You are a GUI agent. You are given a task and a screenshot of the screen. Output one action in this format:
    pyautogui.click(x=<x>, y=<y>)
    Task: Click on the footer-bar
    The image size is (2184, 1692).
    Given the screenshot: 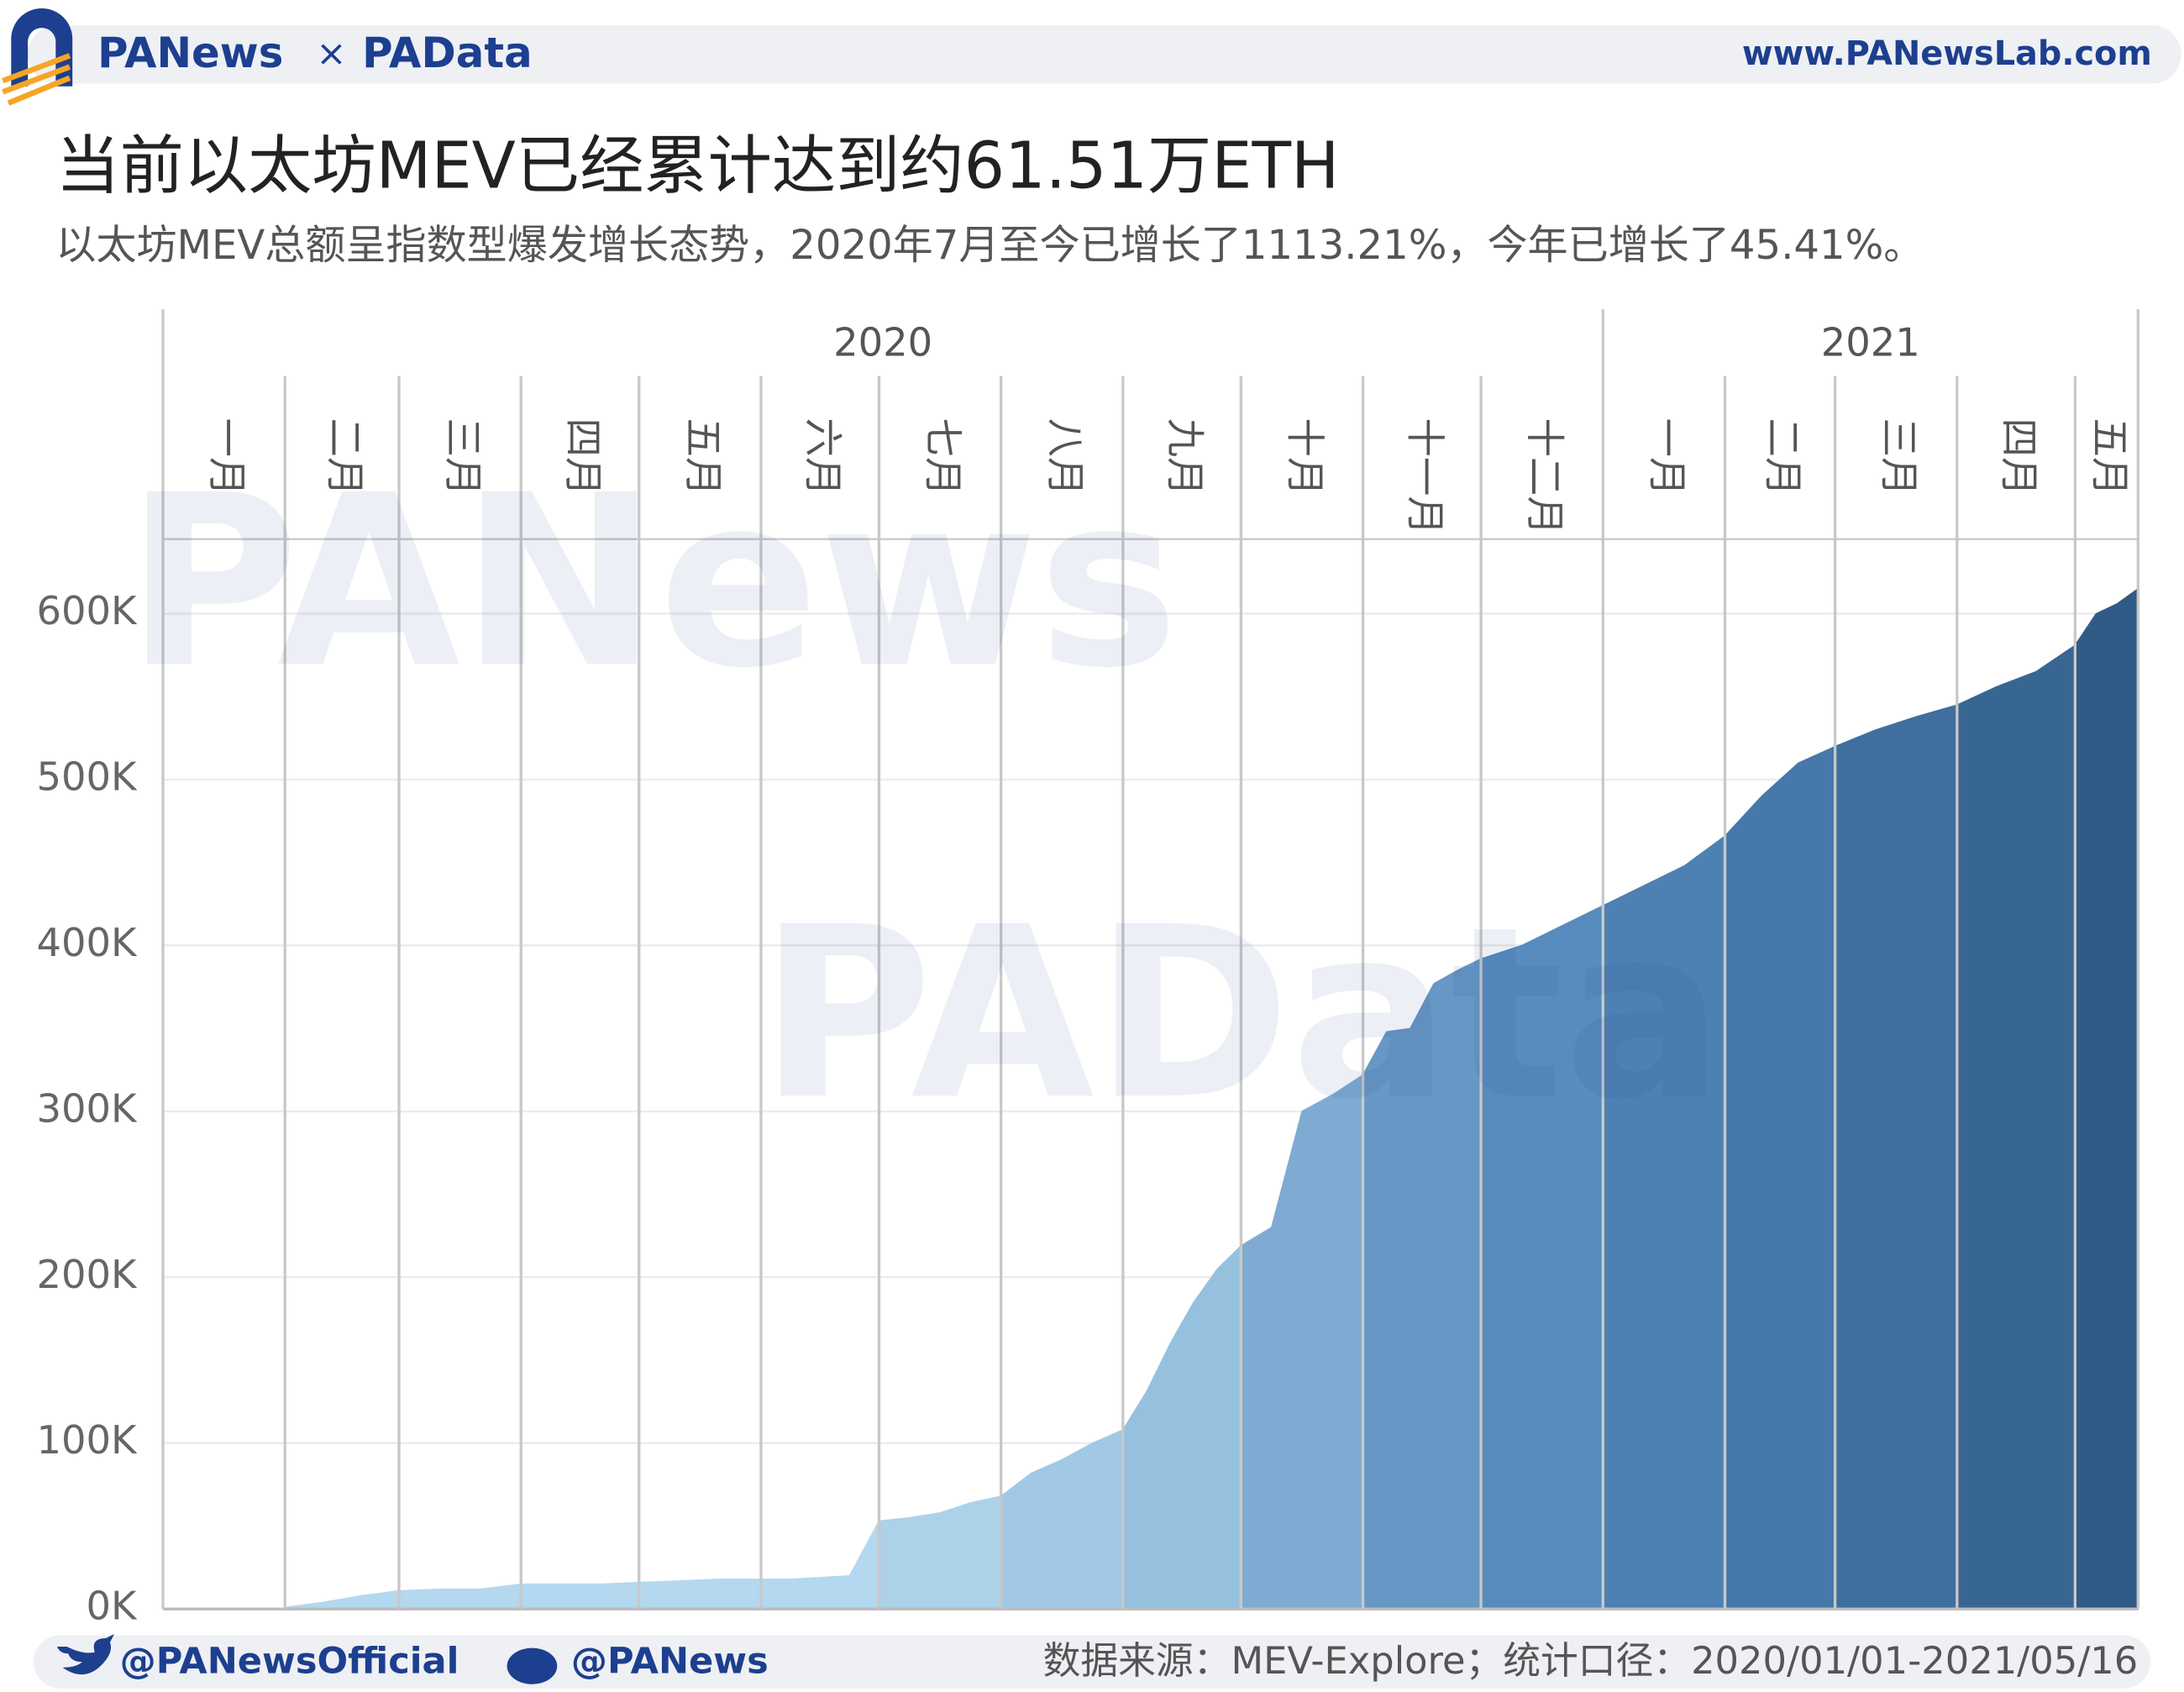 What is the action you would take?
    pyautogui.click(x=1092, y=1662)
    